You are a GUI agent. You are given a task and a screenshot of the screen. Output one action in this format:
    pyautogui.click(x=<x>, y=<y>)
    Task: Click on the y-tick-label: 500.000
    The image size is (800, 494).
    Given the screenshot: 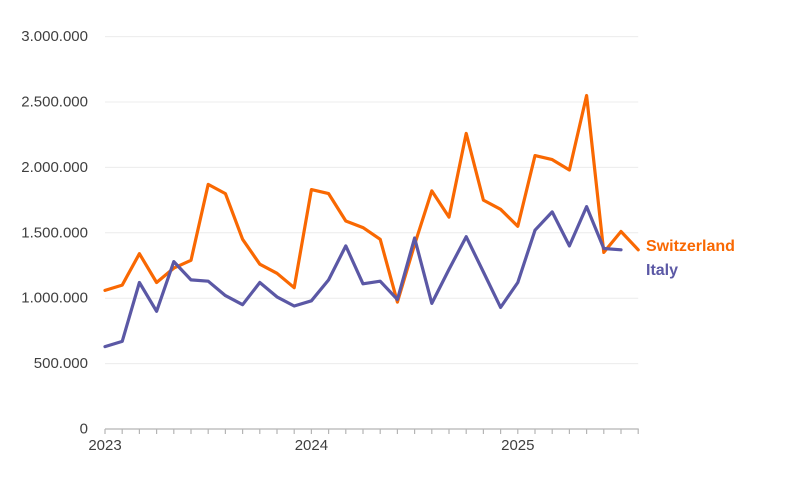 What is the action you would take?
    pyautogui.click(x=61, y=363)
    